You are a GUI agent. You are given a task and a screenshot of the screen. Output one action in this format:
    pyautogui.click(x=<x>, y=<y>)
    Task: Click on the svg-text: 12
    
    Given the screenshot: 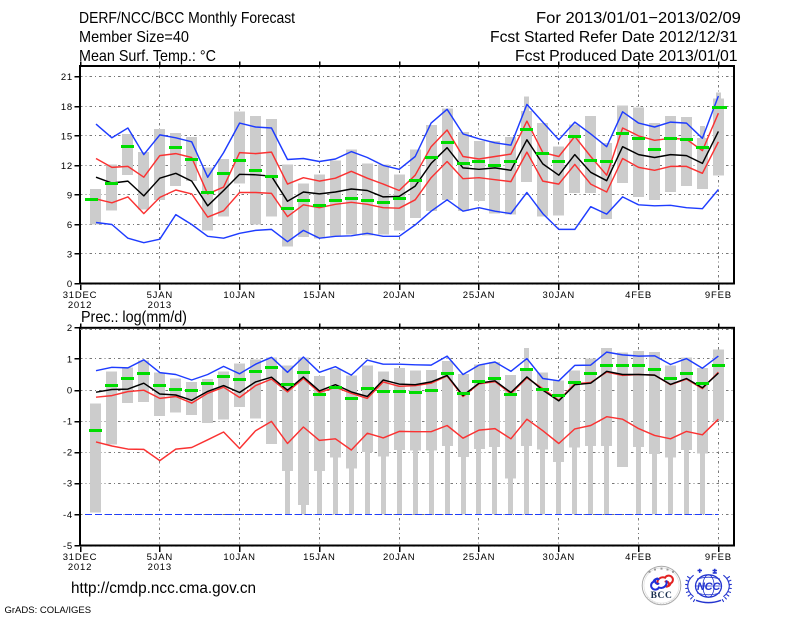 What is the action you would take?
    pyautogui.click(x=67, y=166)
    